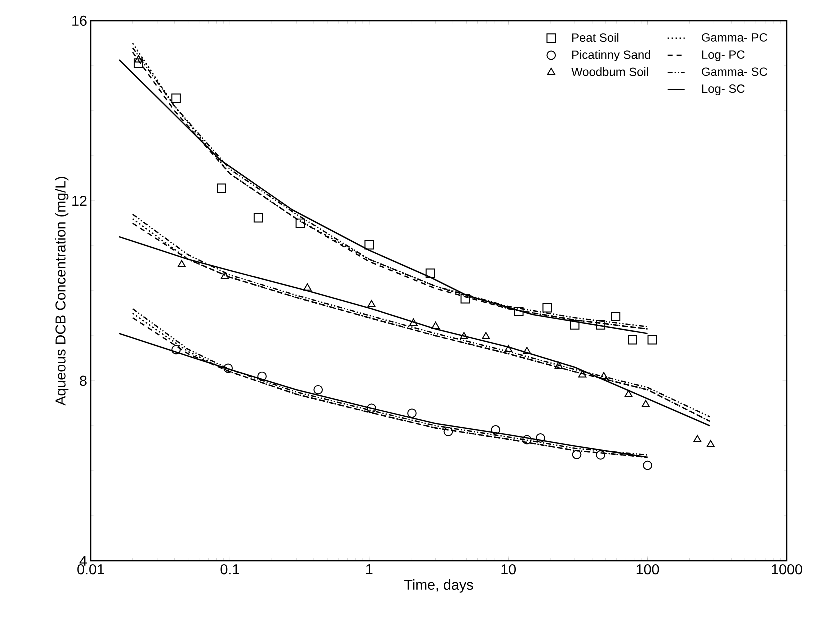 The image size is (819, 633). Describe the element at coordinates (509, 569) in the screenshot. I see `x-tick-label: 10` at that location.